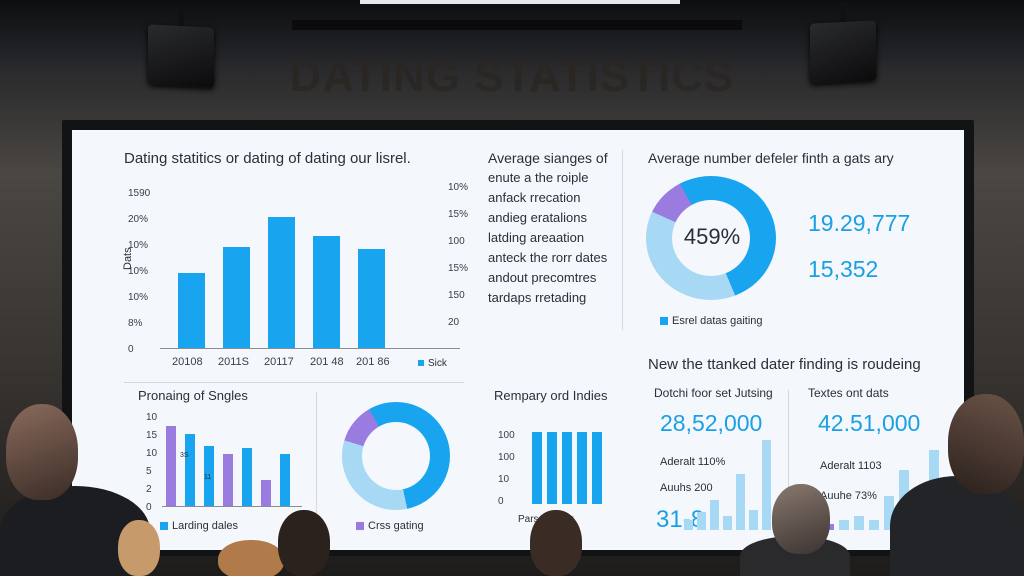  Describe the element at coordinates (310, 348) in the screenshot. I see `main-chart-x-axis` at that location.